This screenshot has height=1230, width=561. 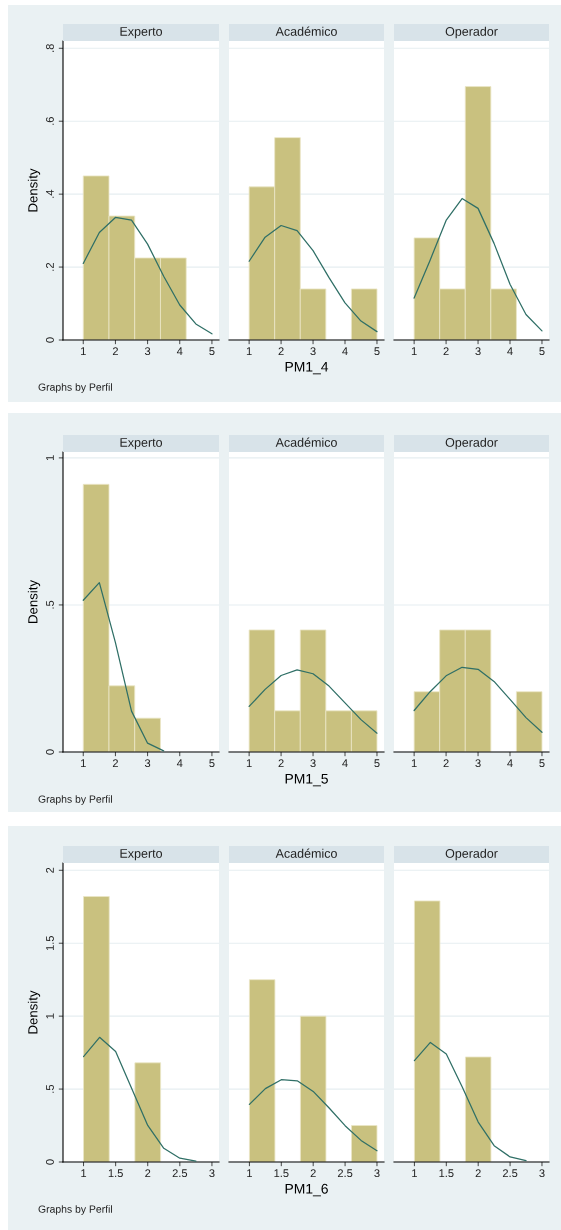 I want to click on y-tick-label: 1.5, so click(x=50, y=943).